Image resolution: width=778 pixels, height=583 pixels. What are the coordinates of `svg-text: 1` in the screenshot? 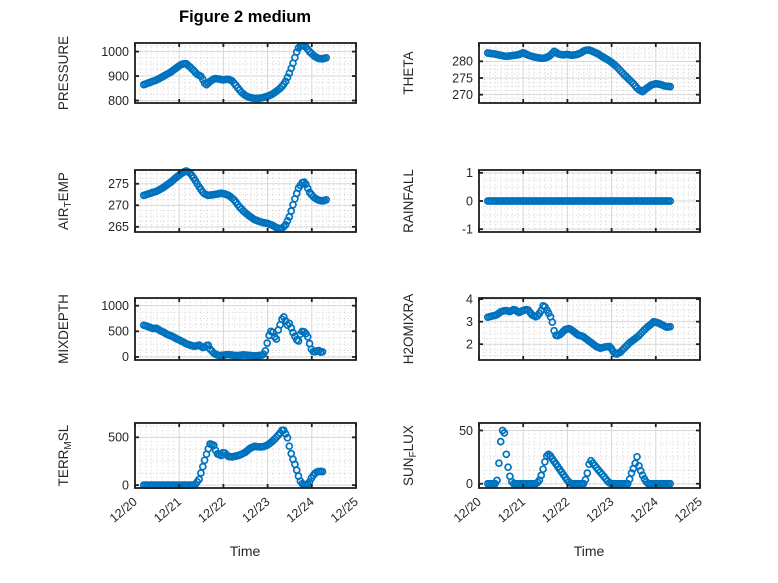 It's located at (469, 173).